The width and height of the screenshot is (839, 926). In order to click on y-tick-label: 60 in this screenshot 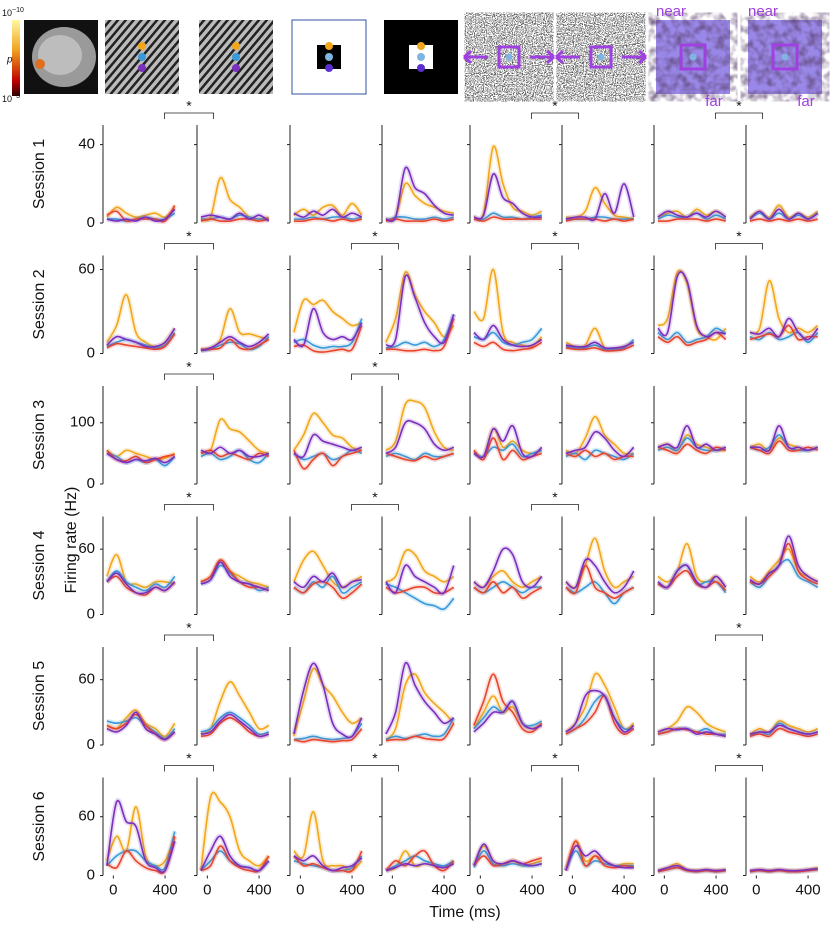, I will do `click(86, 268)`.